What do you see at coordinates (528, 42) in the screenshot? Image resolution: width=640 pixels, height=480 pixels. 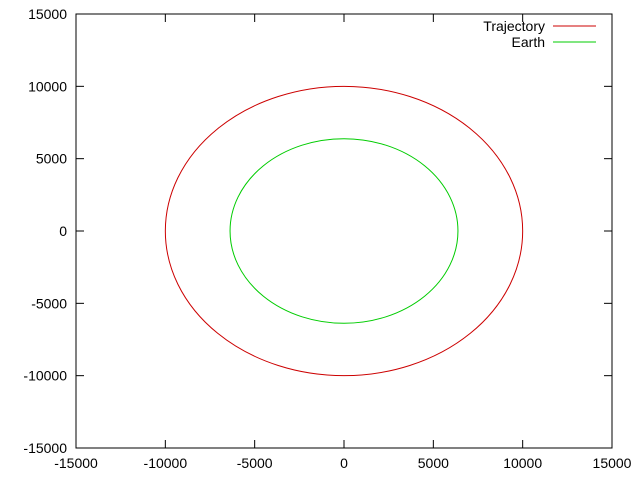 I see `legend-label-earth: Earth` at bounding box center [528, 42].